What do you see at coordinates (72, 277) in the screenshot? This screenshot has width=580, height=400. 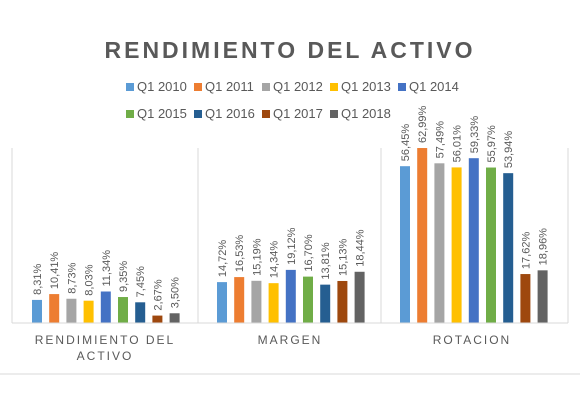 I see `data-label-q1-2012-cat0: 8,73%` at bounding box center [72, 277].